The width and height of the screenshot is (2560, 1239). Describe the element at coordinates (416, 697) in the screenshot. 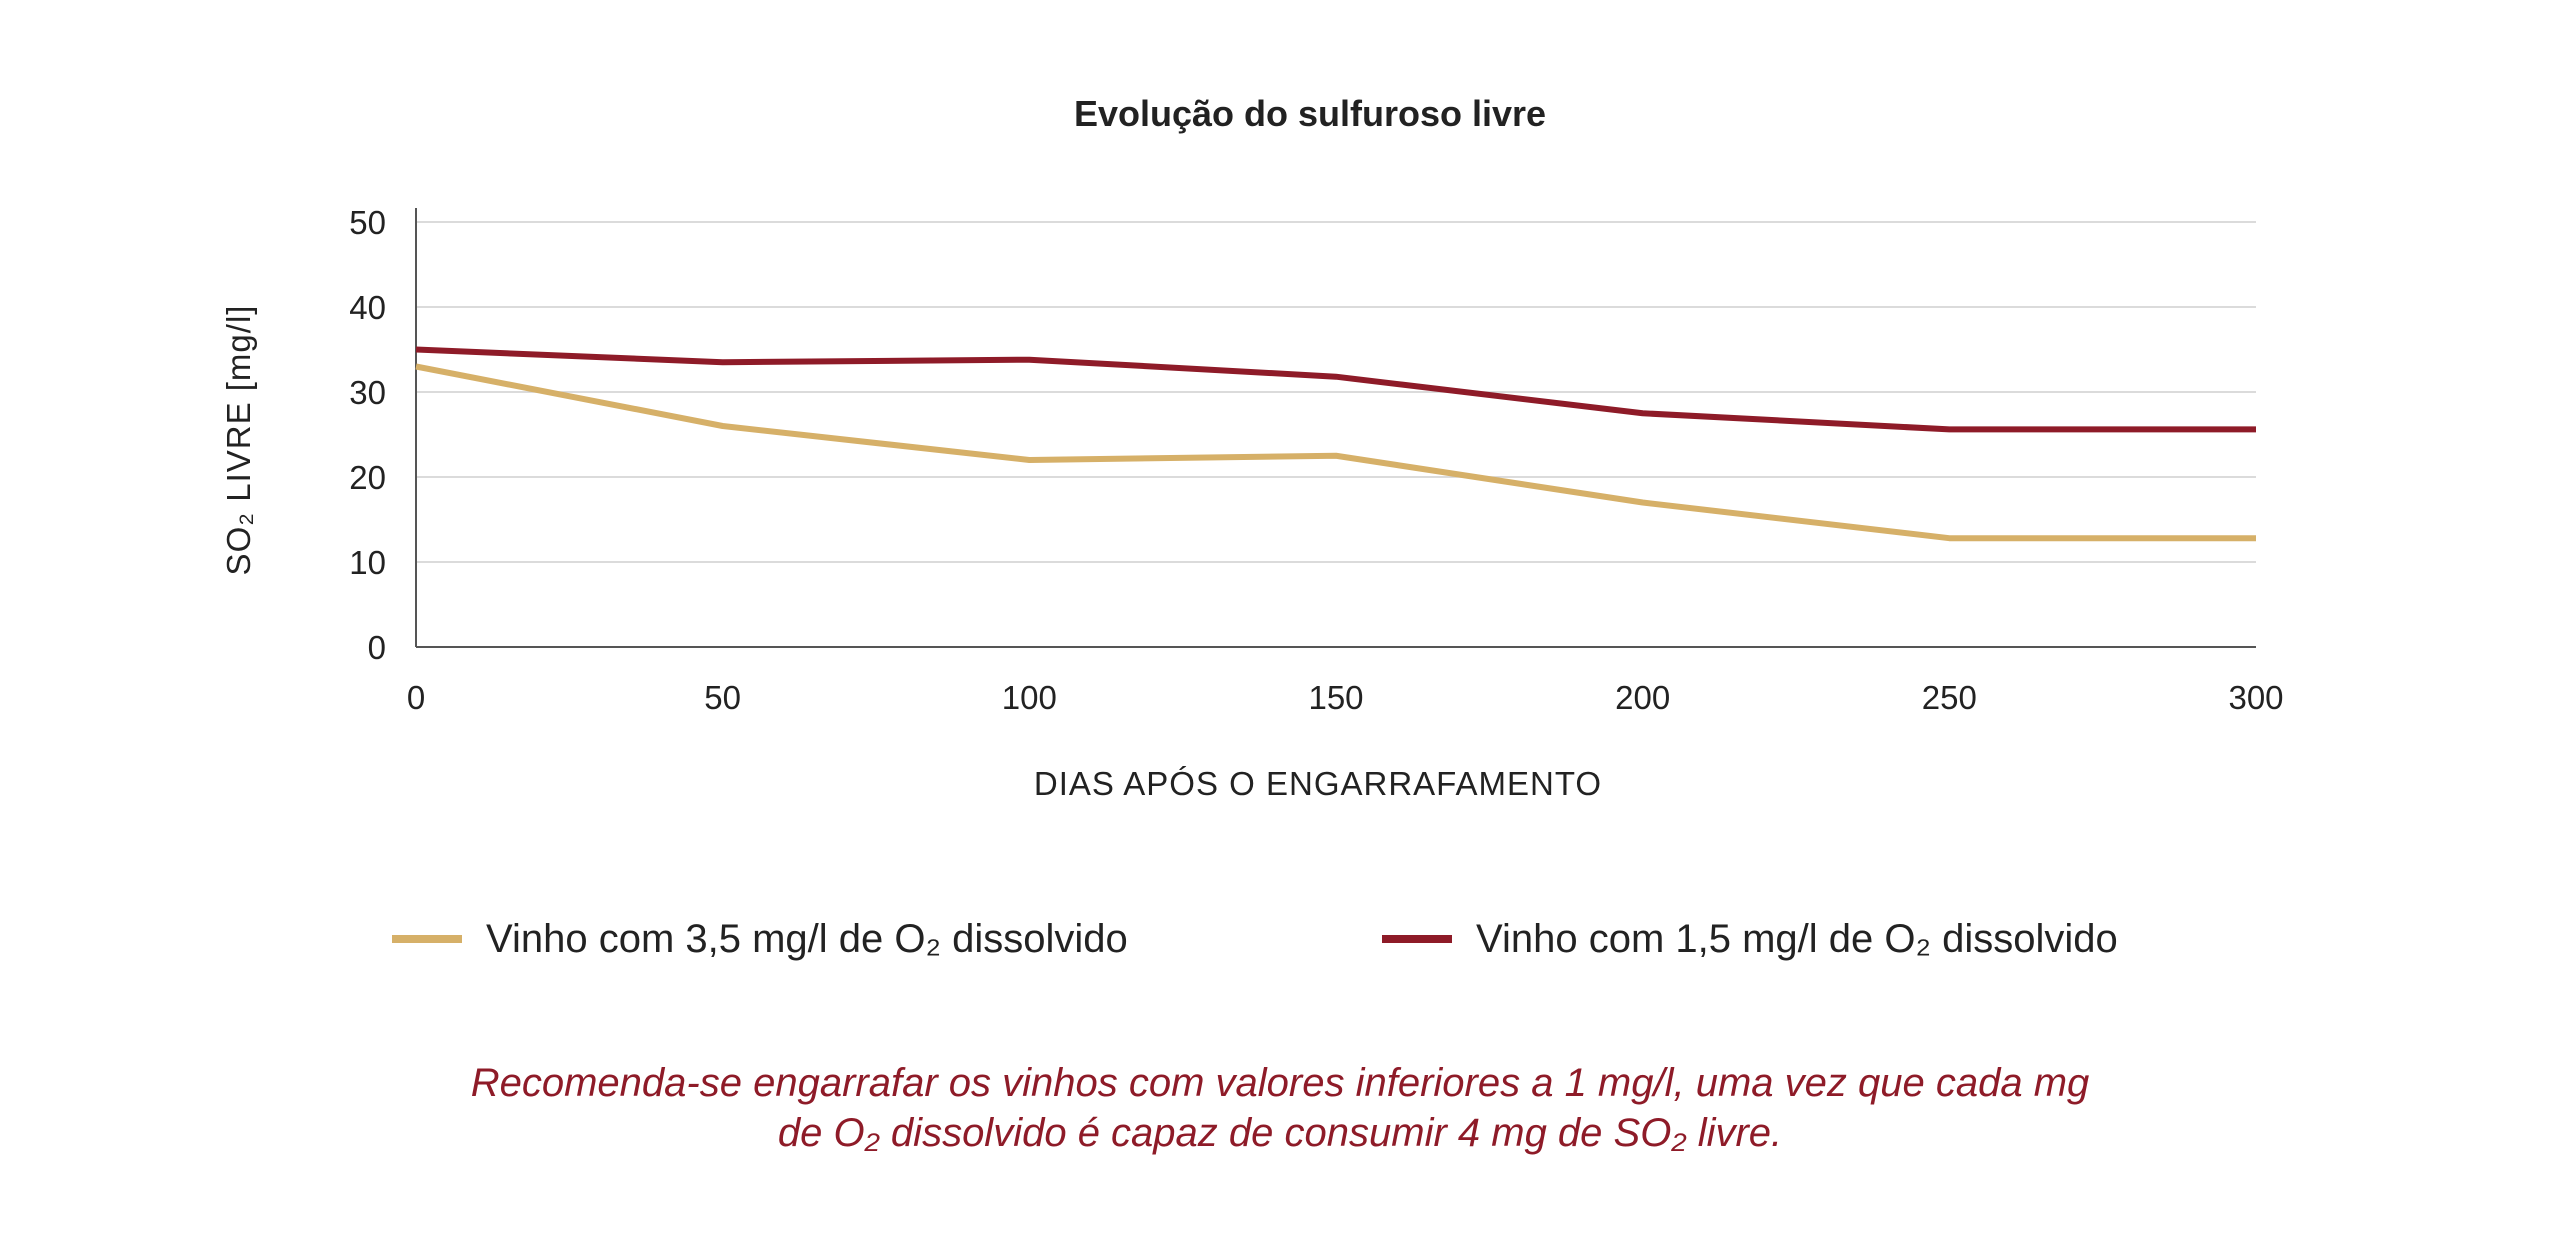

I see `x-tick-label: 0` at that location.